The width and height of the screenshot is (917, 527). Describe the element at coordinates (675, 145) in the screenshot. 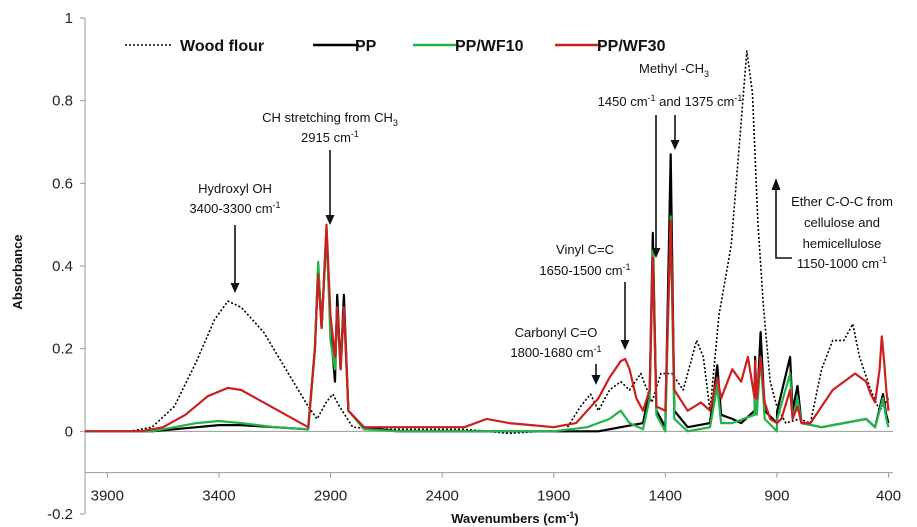

I see `arrow-methyl-1375-head` at that location.